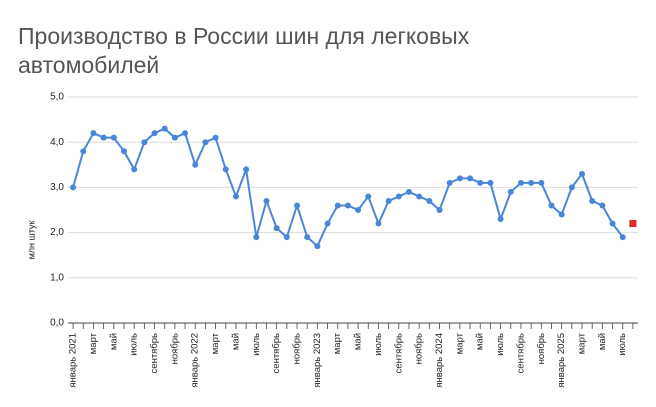 The height and width of the screenshot is (407, 656). I want to click on chart-title: Производство в России шин для легковых, so click(244, 36).